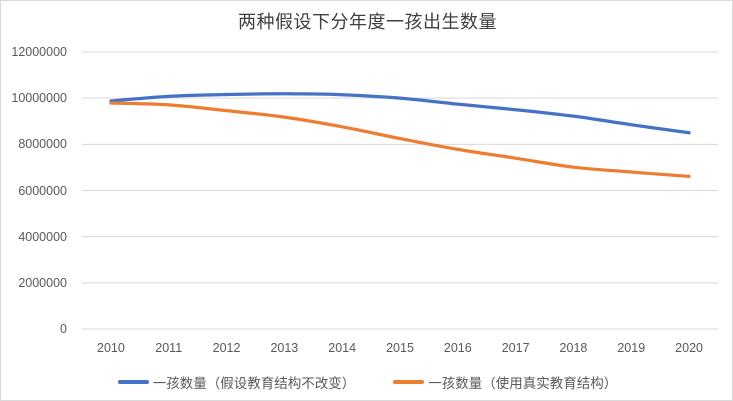 This screenshot has height=401, width=733. I want to click on x-tick-label: 2010, so click(111, 348).